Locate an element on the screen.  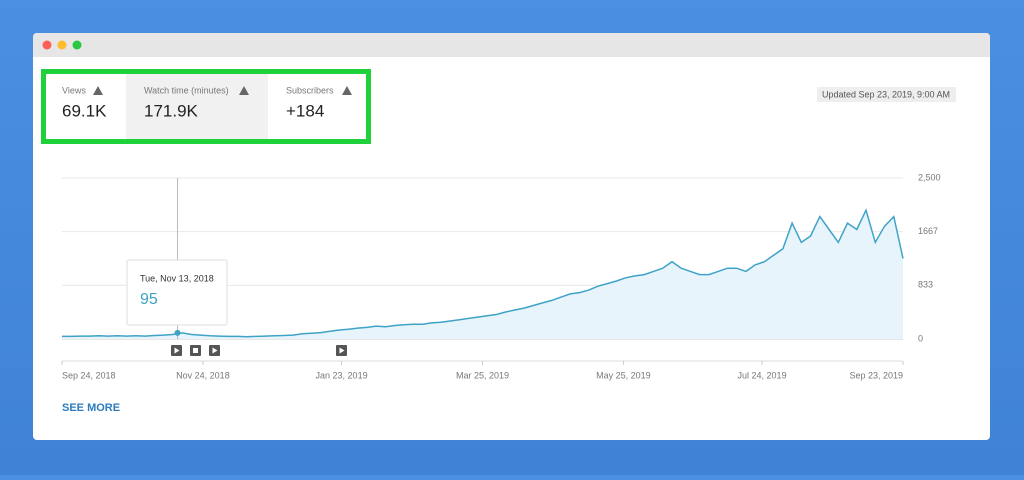
x-tick-label: May 25, 2019 is located at coordinates (623, 375).